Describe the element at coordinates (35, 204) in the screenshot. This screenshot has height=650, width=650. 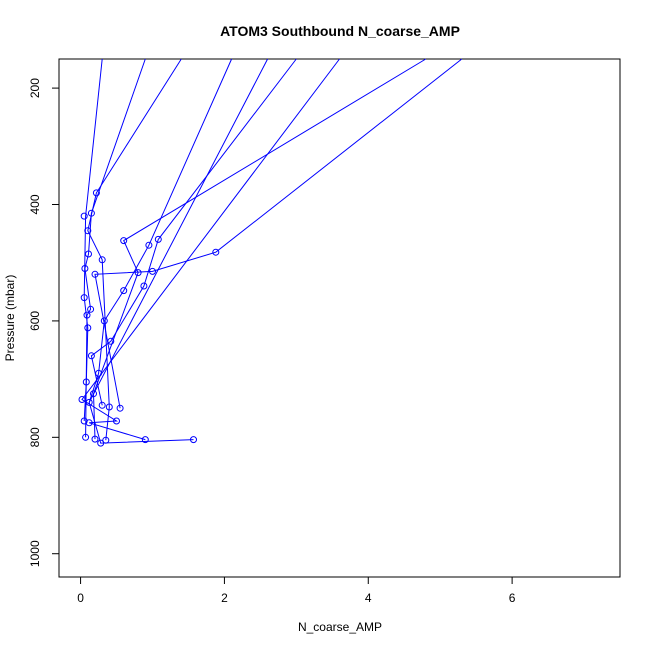
I see `y-tick-label: 400` at that location.